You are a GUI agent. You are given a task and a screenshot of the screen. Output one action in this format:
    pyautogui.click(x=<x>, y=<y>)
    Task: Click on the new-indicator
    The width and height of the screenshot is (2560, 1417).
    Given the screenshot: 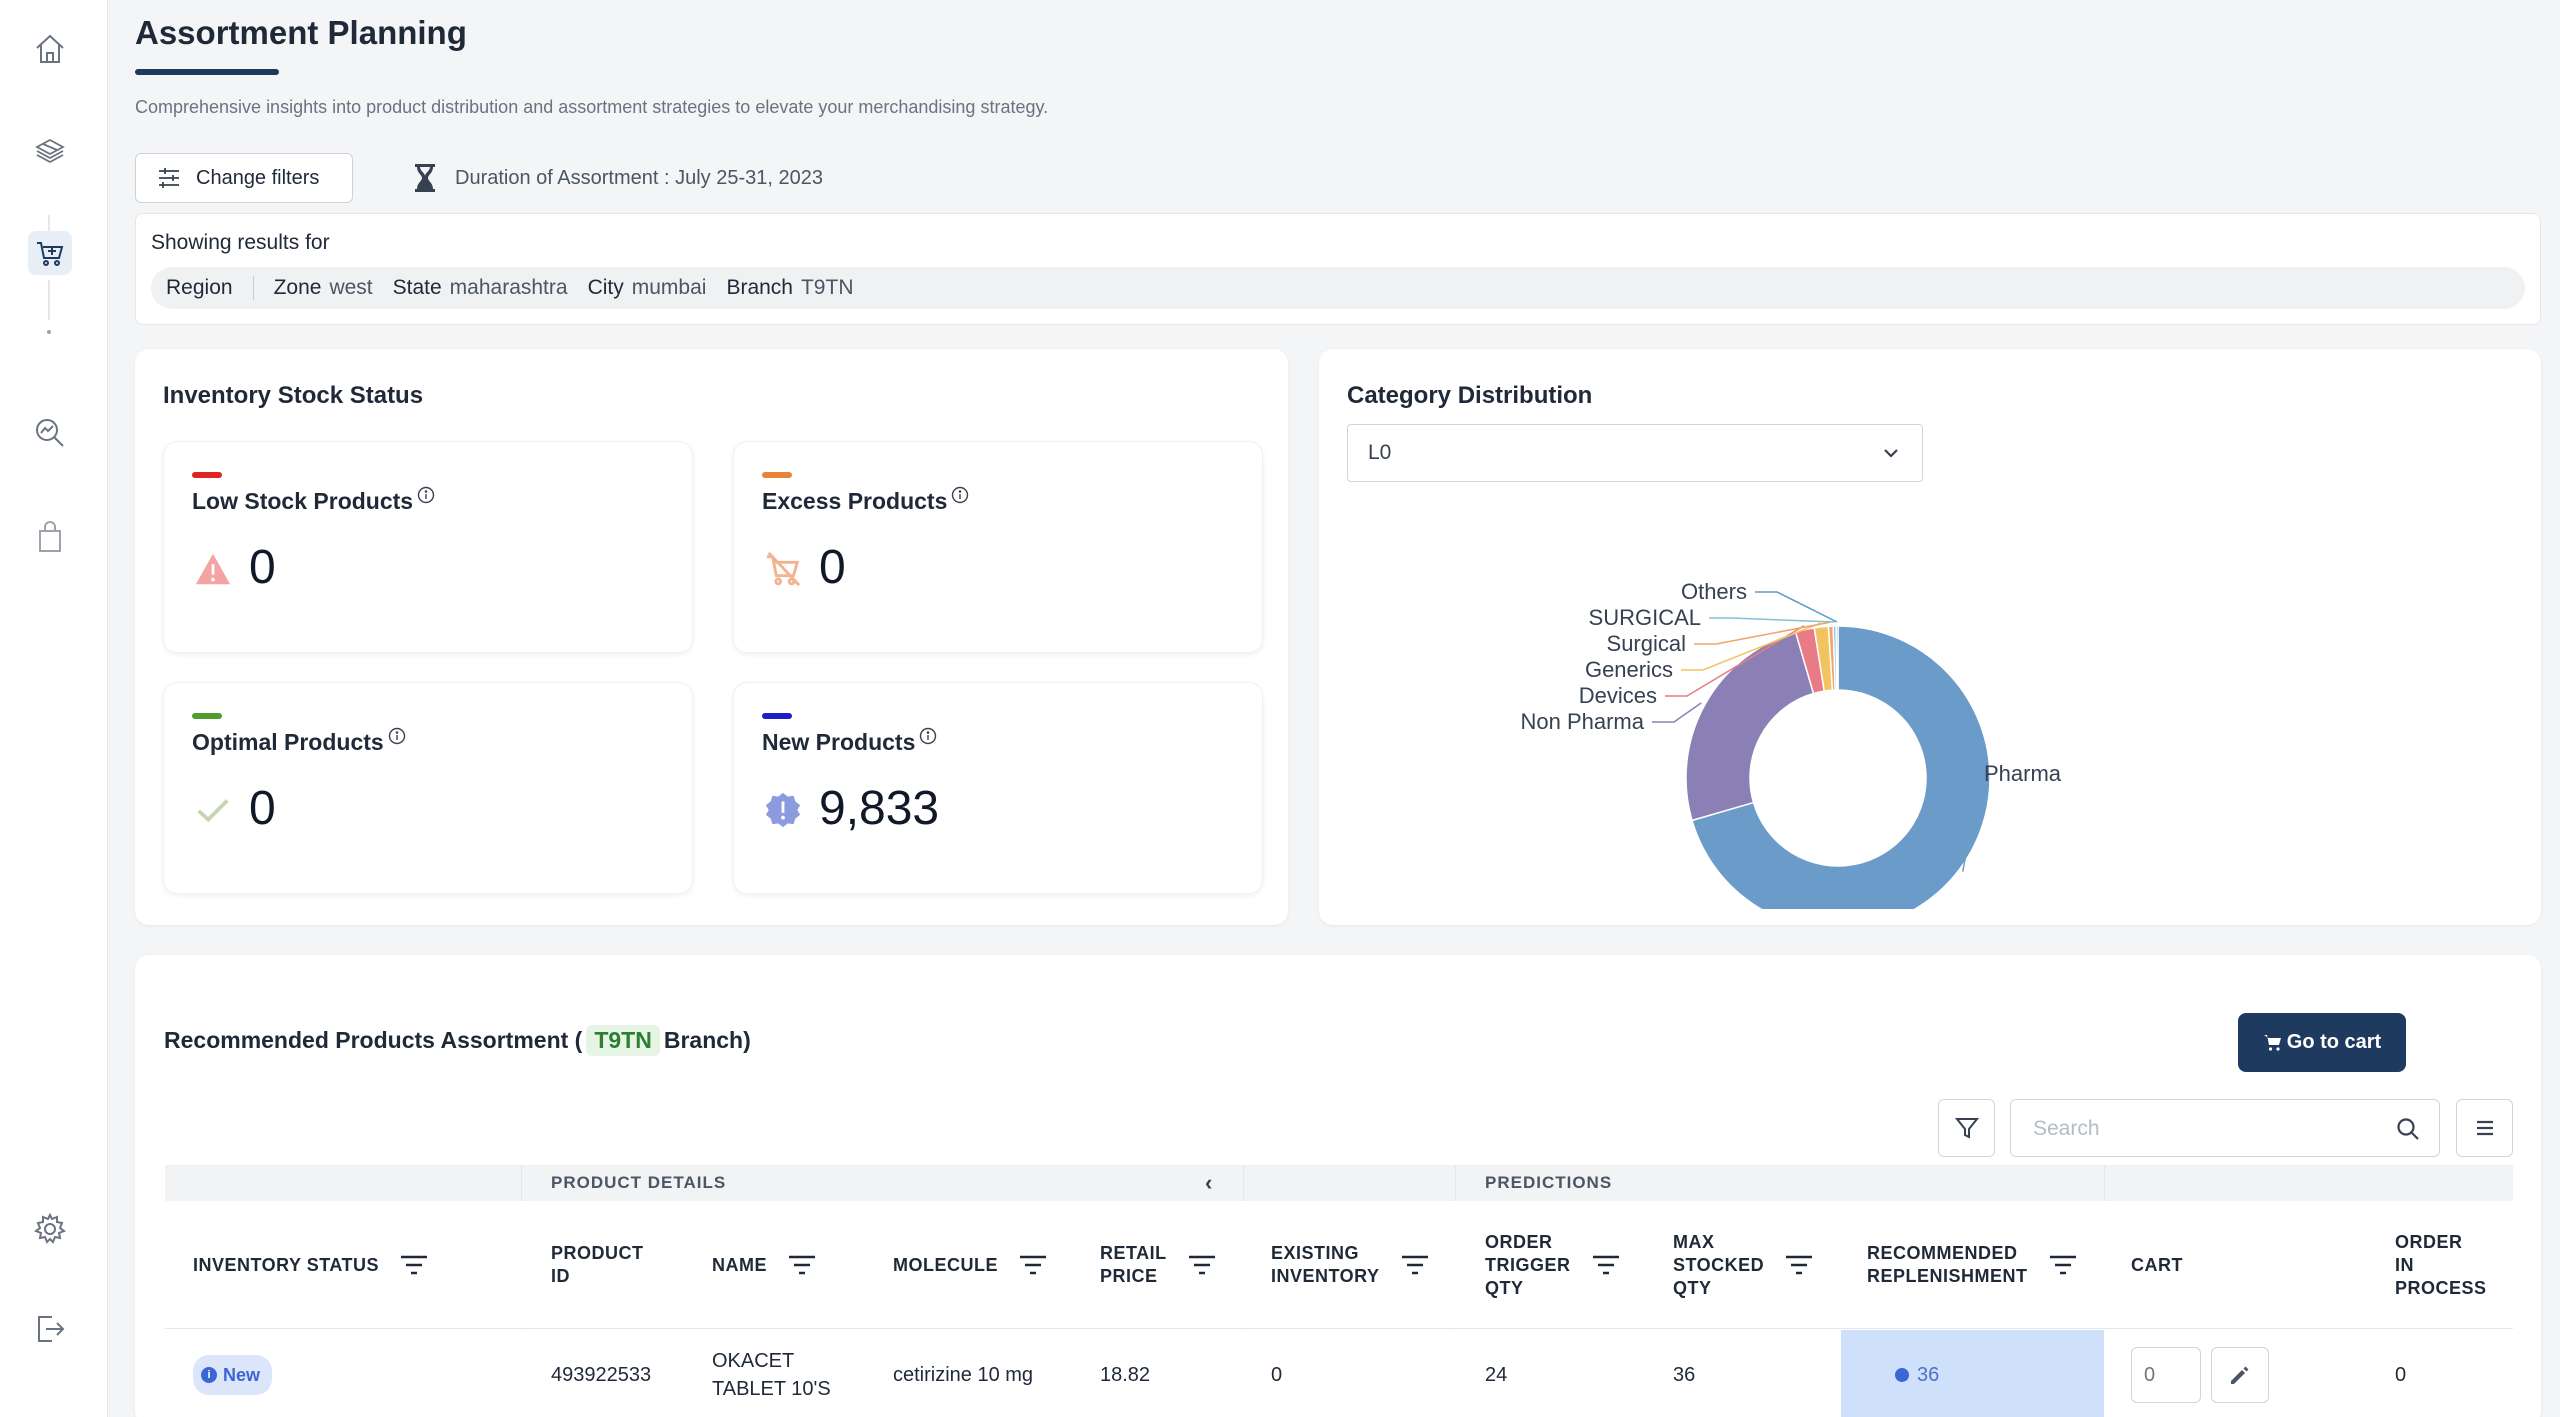 What is the action you would take?
    pyautogui.click(x=777, y=716)
    